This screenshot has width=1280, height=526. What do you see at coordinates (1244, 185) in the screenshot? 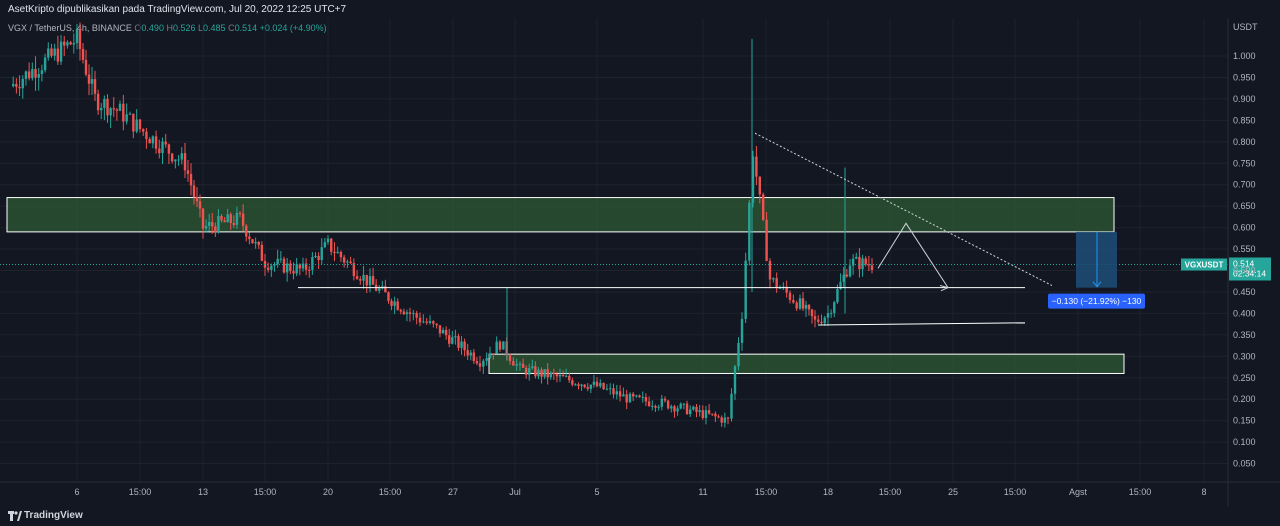
I see `price-tick-label: 0.700` at bounding box center [1244, 185].